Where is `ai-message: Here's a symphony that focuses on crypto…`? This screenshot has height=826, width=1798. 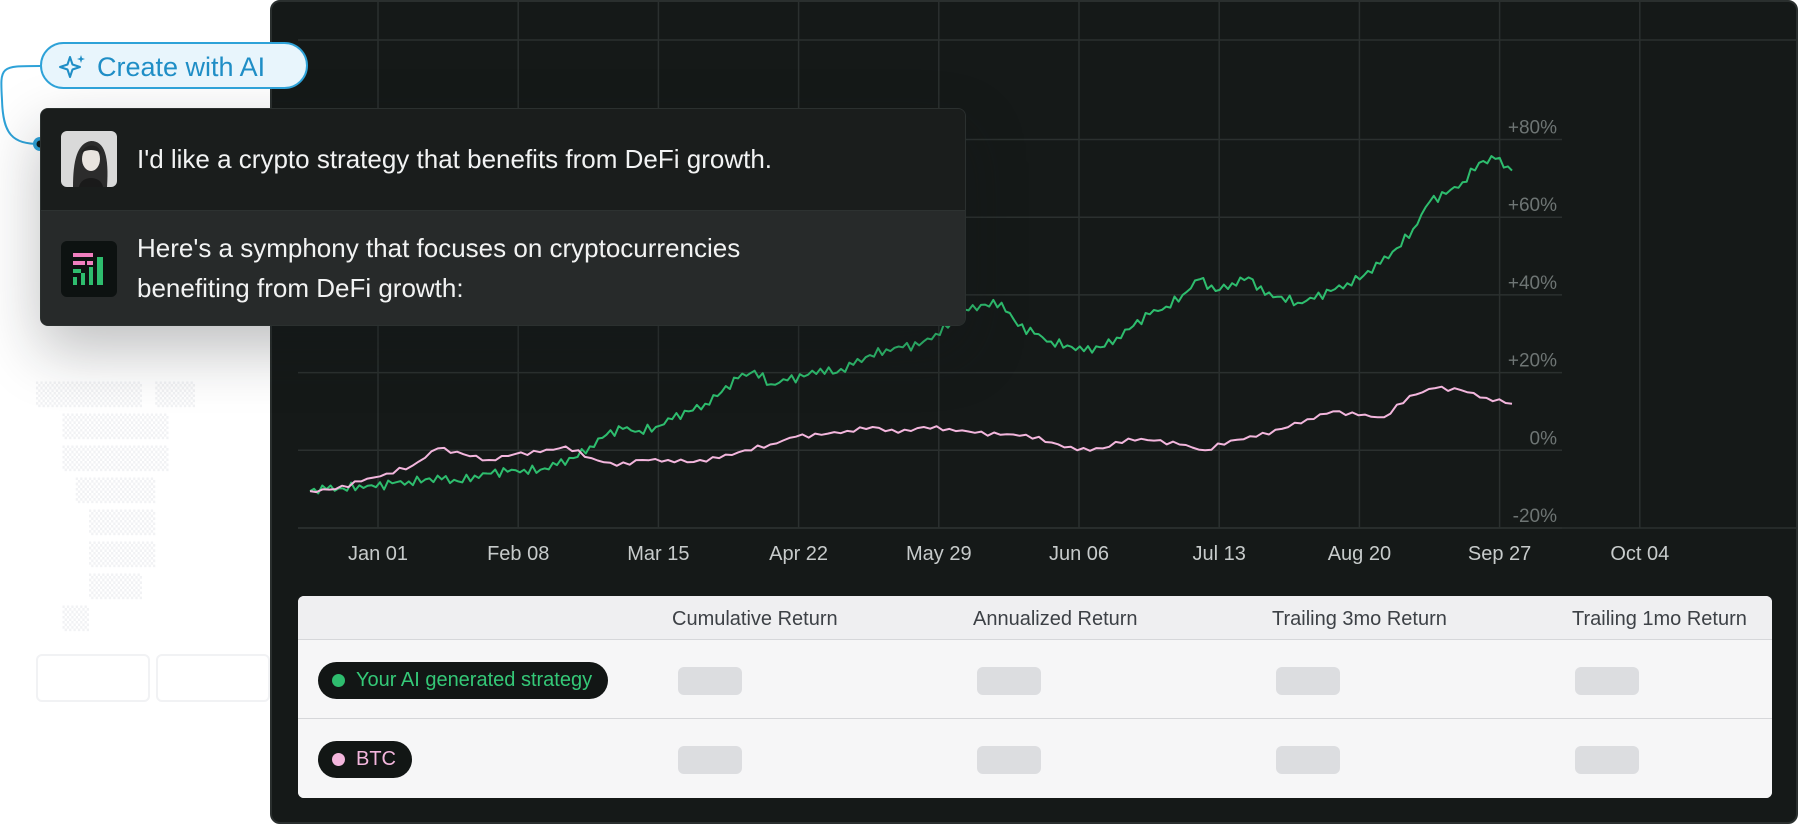 ai-message: Here's a symphony that focuses on crypto… is located at coordinates (503, 268).